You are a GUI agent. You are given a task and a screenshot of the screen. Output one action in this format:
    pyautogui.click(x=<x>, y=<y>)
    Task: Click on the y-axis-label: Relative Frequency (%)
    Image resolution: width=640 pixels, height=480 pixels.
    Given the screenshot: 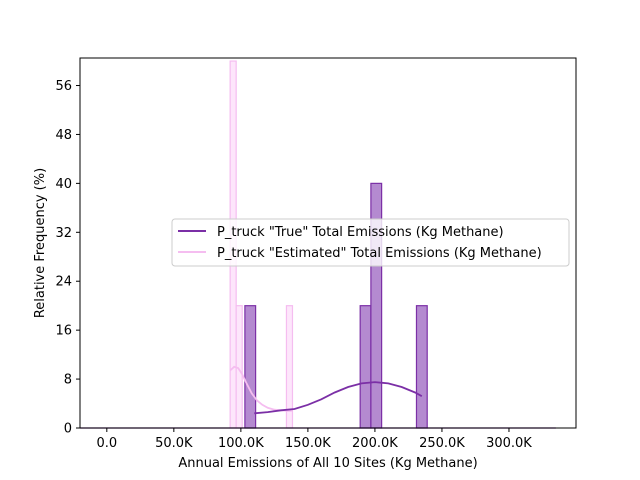 What is the action you would take?
    pyautogui.click(x=40, y=243)
    